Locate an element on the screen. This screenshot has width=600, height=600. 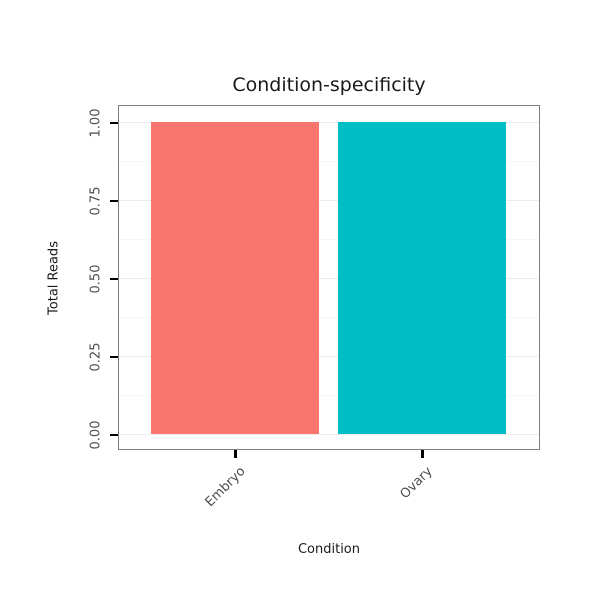
y-tick-label: 0.00 is located at coordinates (96, 435).